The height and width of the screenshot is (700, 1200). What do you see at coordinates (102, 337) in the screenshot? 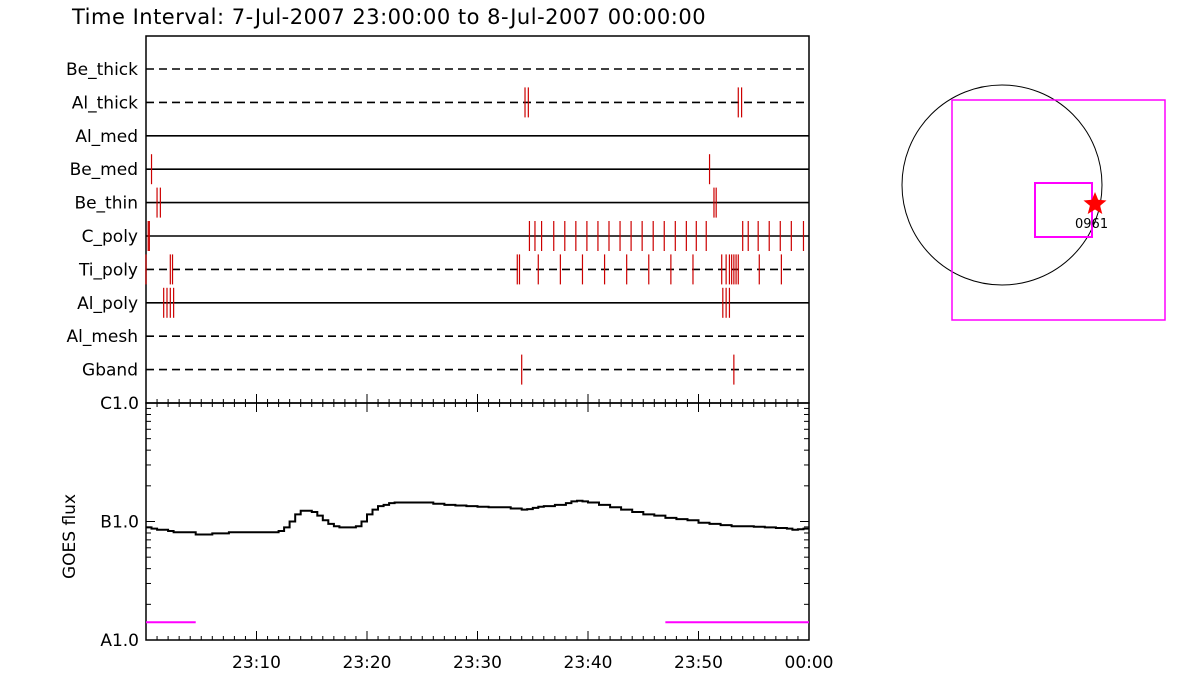
I see `channel-label: Al_mesh` at bounding box center [102, 337].